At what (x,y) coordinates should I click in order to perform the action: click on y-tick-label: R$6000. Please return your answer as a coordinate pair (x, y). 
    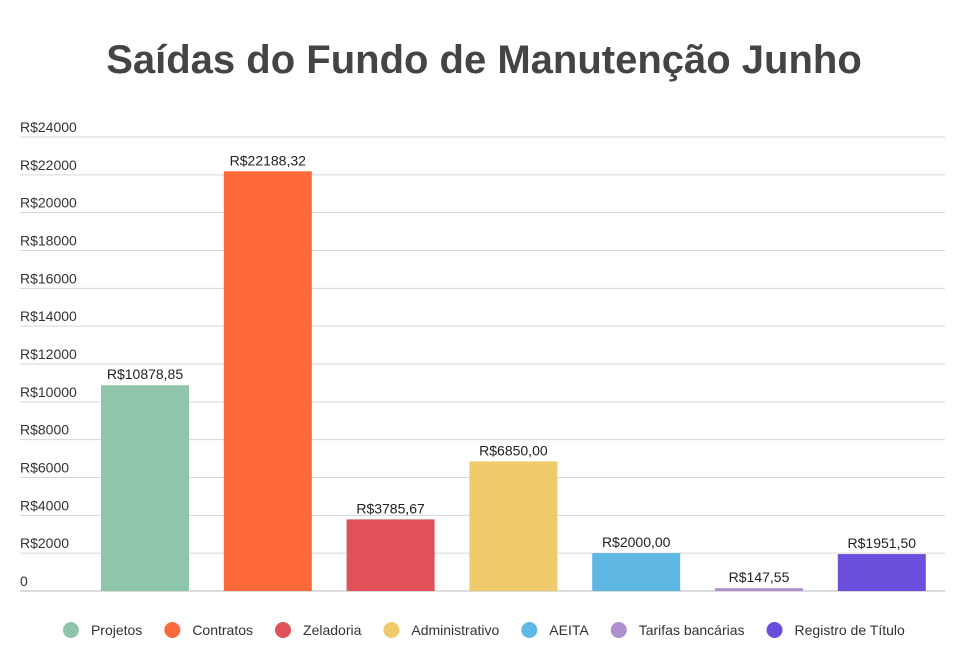
    Looking at the image, I should click on (44, 468).